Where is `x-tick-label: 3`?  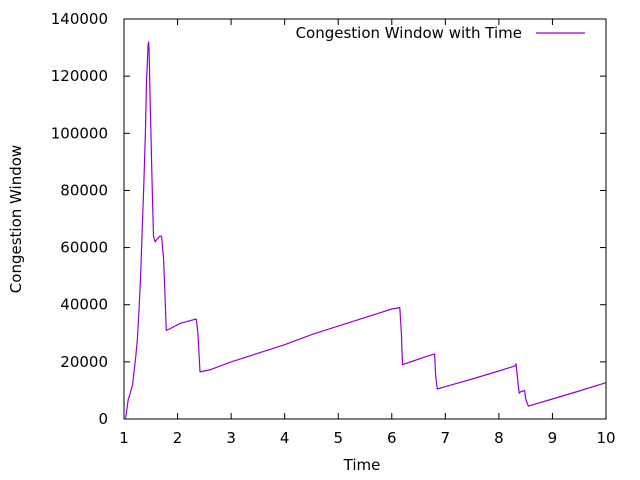 x-tick-label: 3 is located at coordinates (231, 438).